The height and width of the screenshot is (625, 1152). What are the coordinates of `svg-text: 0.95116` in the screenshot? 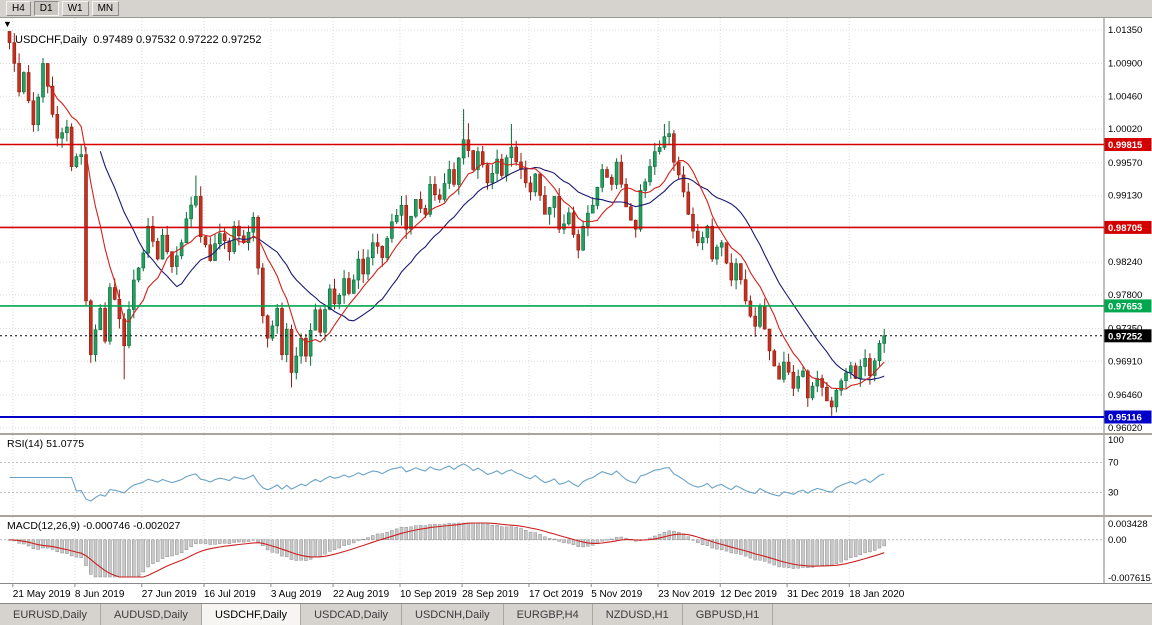 It's located at (1125, 418).